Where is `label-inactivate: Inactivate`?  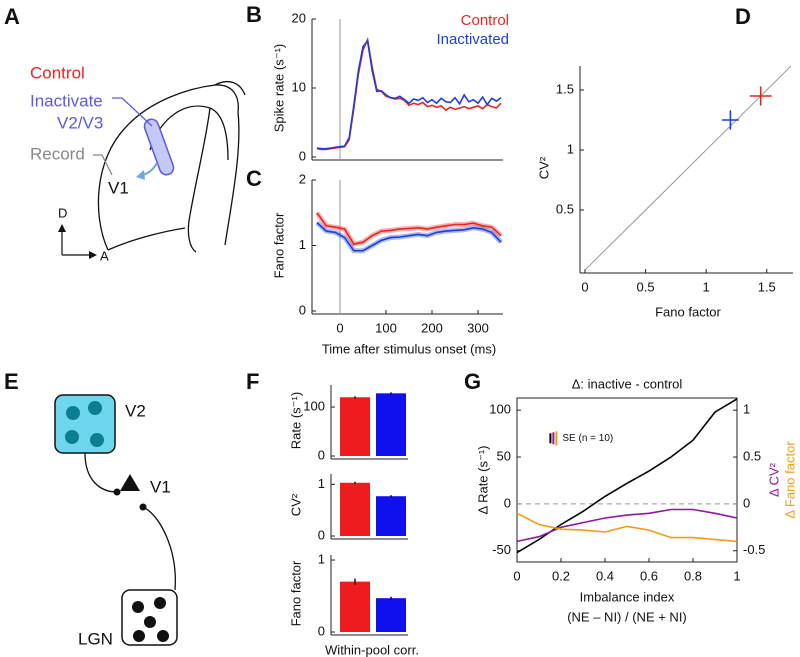
label-inactivate: Inactivate is located at coordinates (66, 100).